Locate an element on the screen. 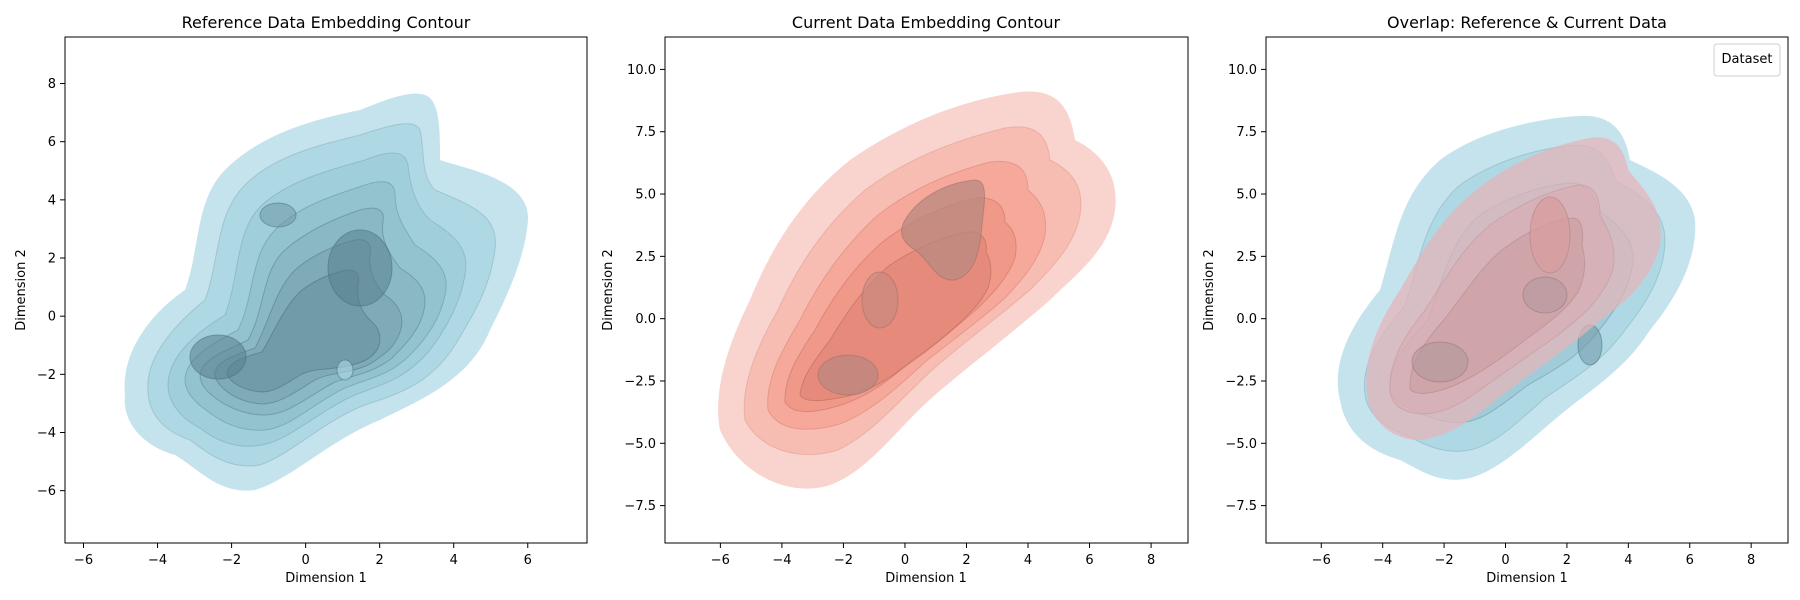 The width and height of the screenshot is (1800, 600). y-tick-label: 6 is located at coordinates (52, 142).